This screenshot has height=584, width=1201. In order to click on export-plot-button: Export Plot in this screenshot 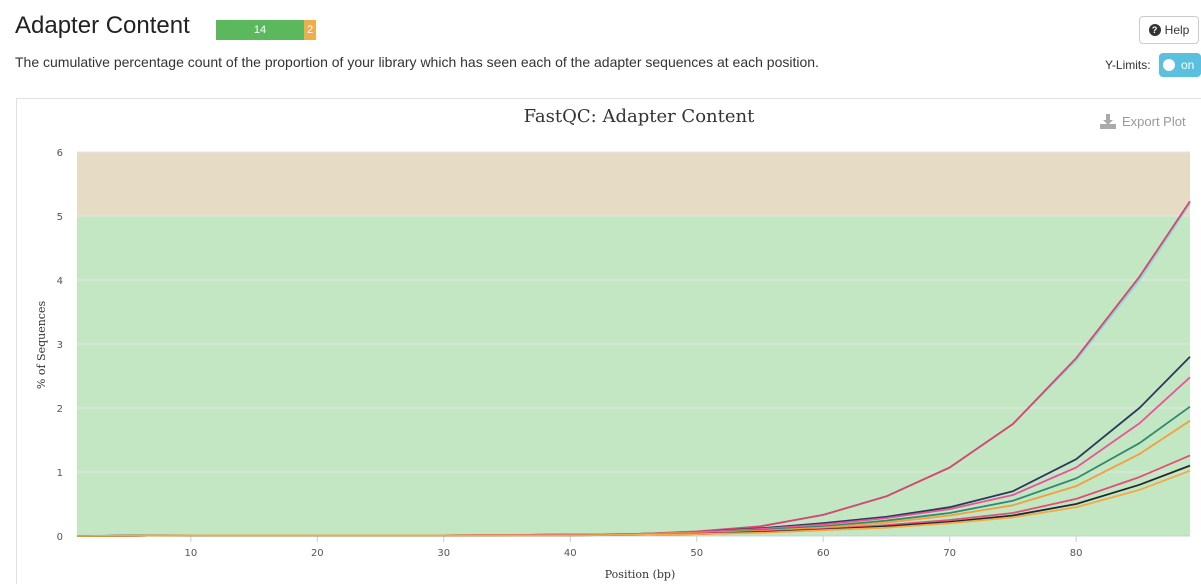, I will do `click(1143, 121)`.